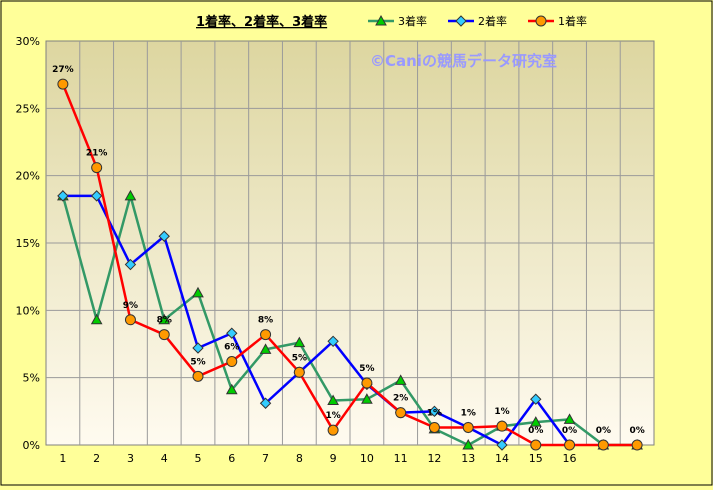  I want to click on x-tick-label: 14, so click(502, 458).